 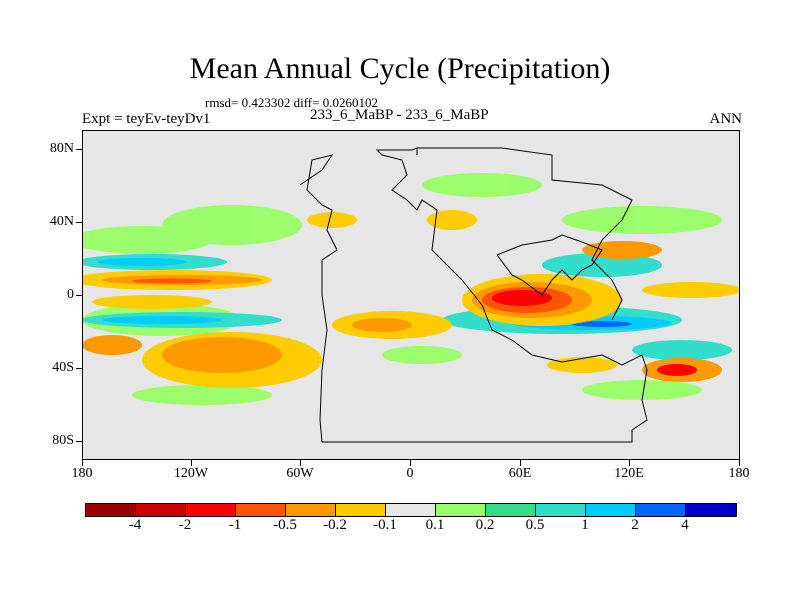 I want to click on colorbar-label: -2, so click(x=185, y=525).